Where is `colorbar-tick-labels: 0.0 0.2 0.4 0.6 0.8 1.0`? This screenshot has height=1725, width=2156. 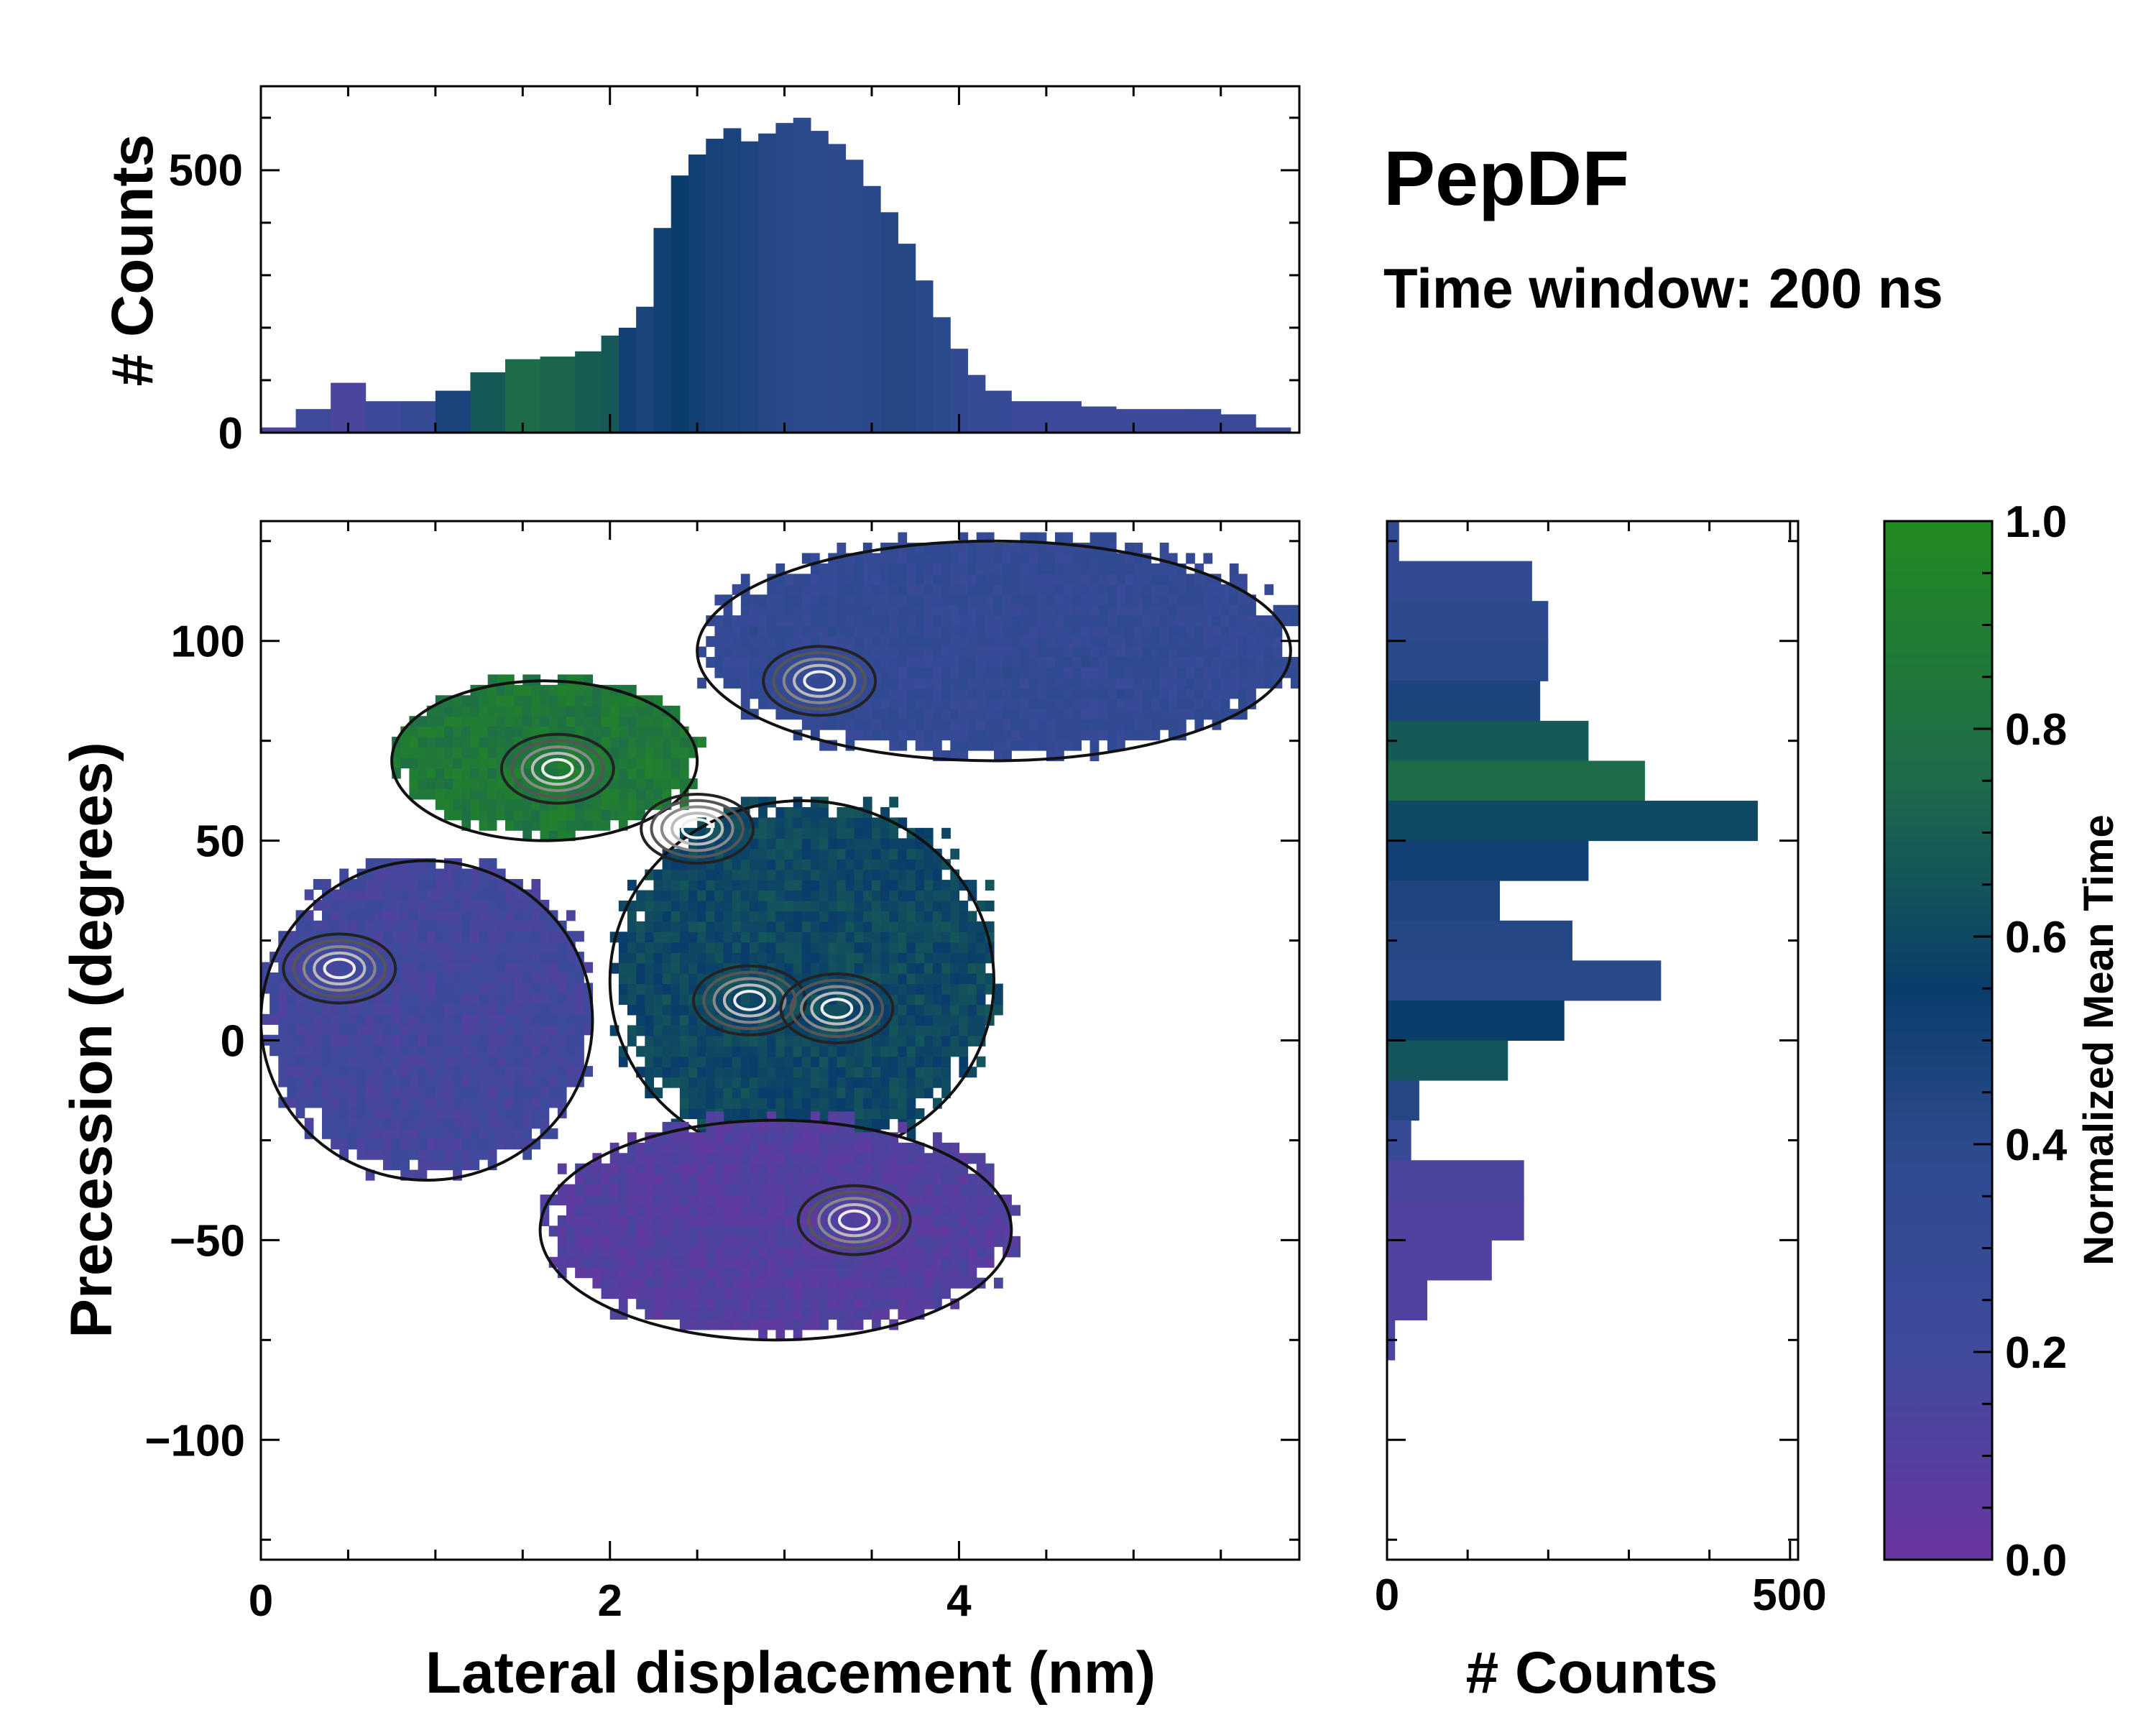 colorbar-tick-labels: 0.0 0.2 0.4 0.6 0.8 1.0 is located at coordinates (2037, 1041).